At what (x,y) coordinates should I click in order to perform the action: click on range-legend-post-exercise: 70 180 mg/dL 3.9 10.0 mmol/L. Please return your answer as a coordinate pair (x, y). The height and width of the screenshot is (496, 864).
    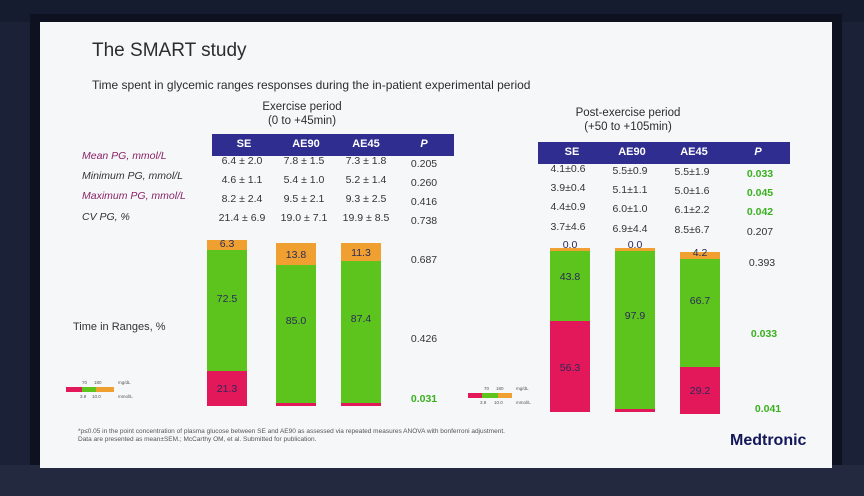
    Looking at the image, I should click on (501, 397).